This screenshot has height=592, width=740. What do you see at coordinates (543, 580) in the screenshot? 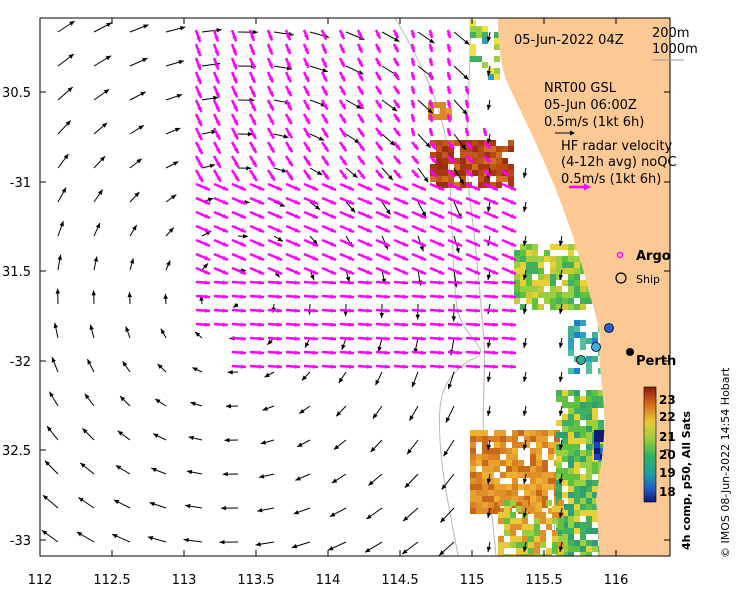
I see `x-tick-label: 115.5` at bounding box center [543, 580].